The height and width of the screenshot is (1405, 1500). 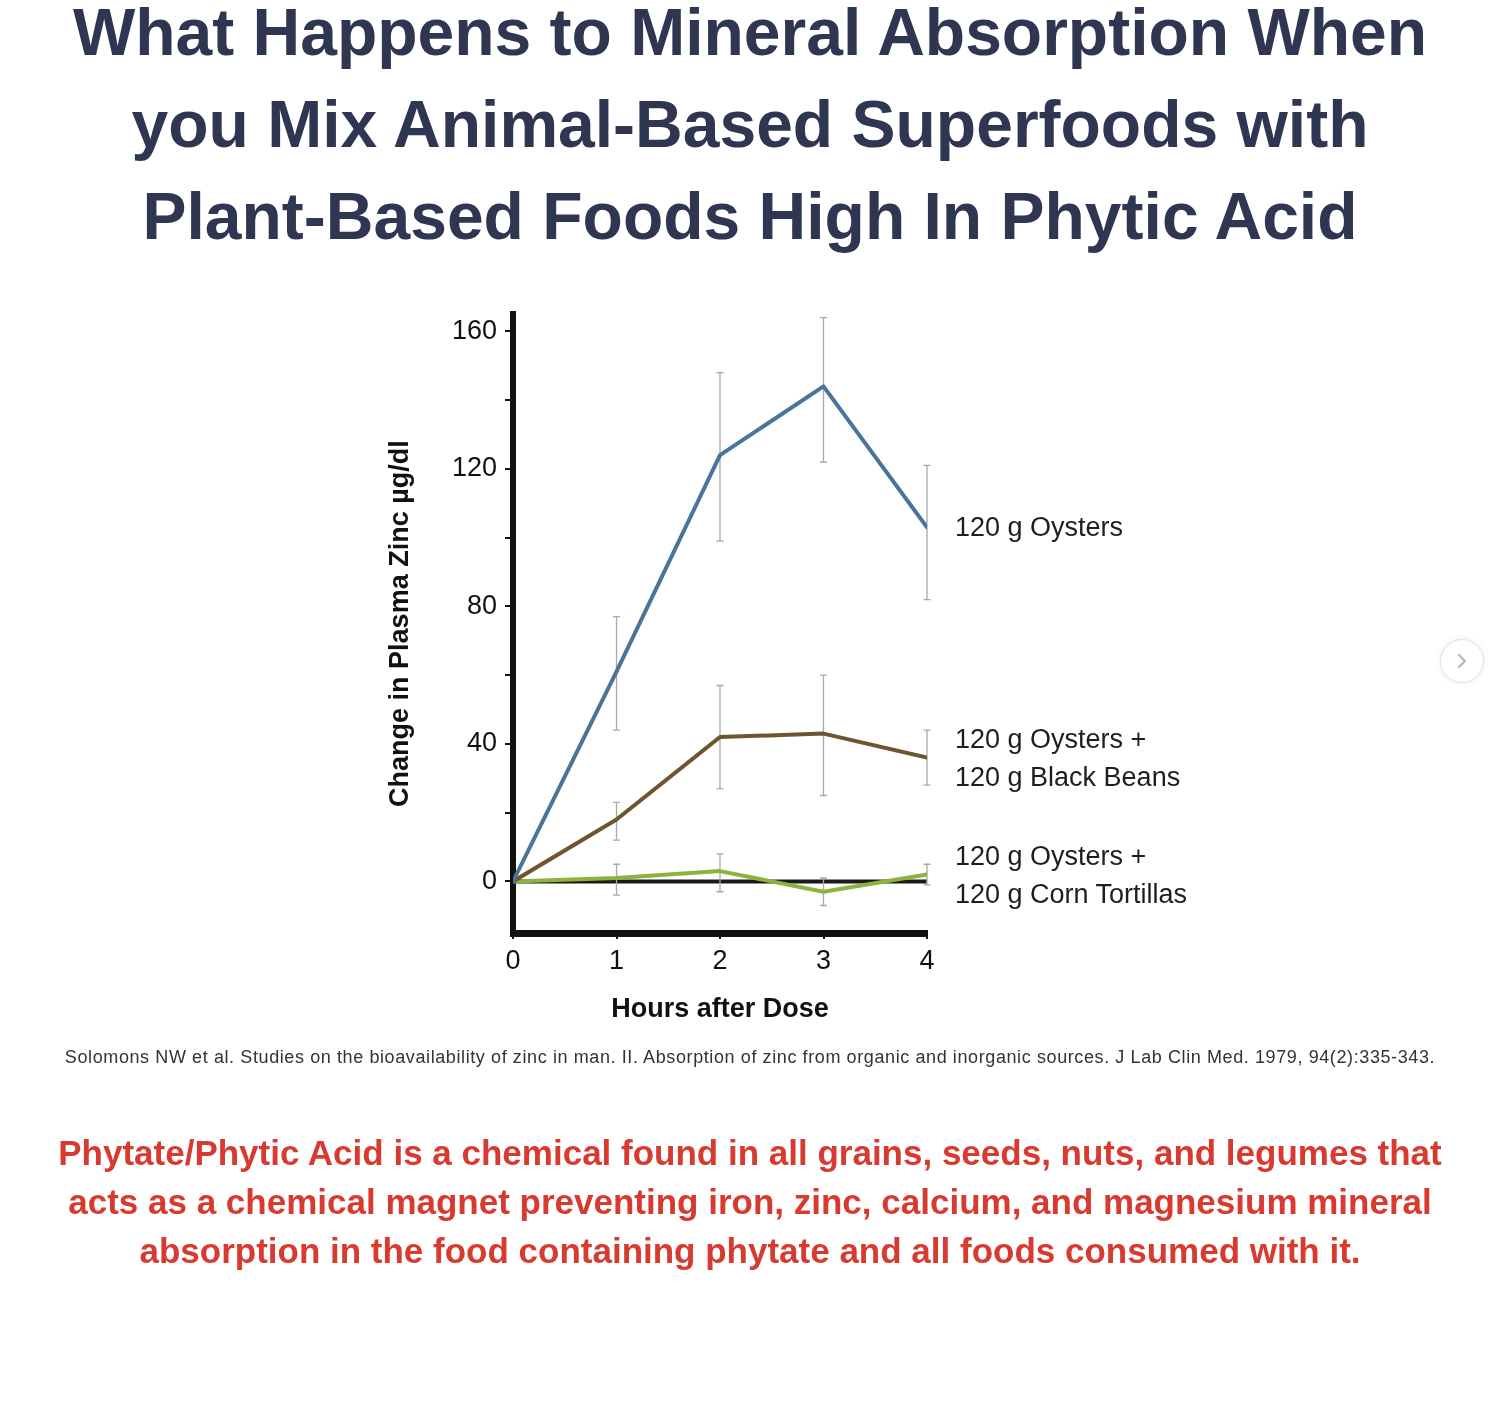 What do you see at coordinates (481, 742) in the screenshot?
I see `y-tick-label: 40` at bounding box center [481, 742].